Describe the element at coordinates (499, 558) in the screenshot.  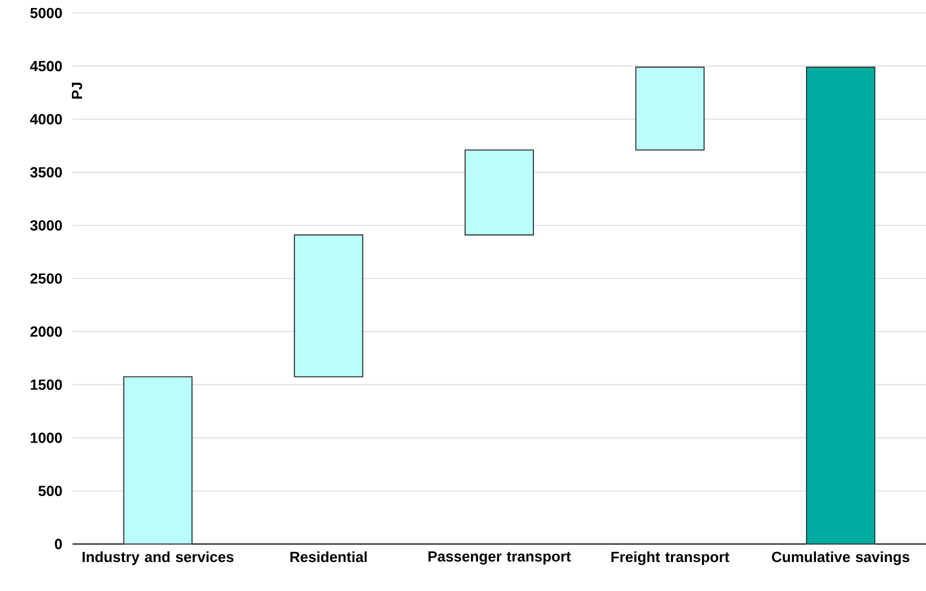
I see `x-tick-label: Passenger transport` at that location.